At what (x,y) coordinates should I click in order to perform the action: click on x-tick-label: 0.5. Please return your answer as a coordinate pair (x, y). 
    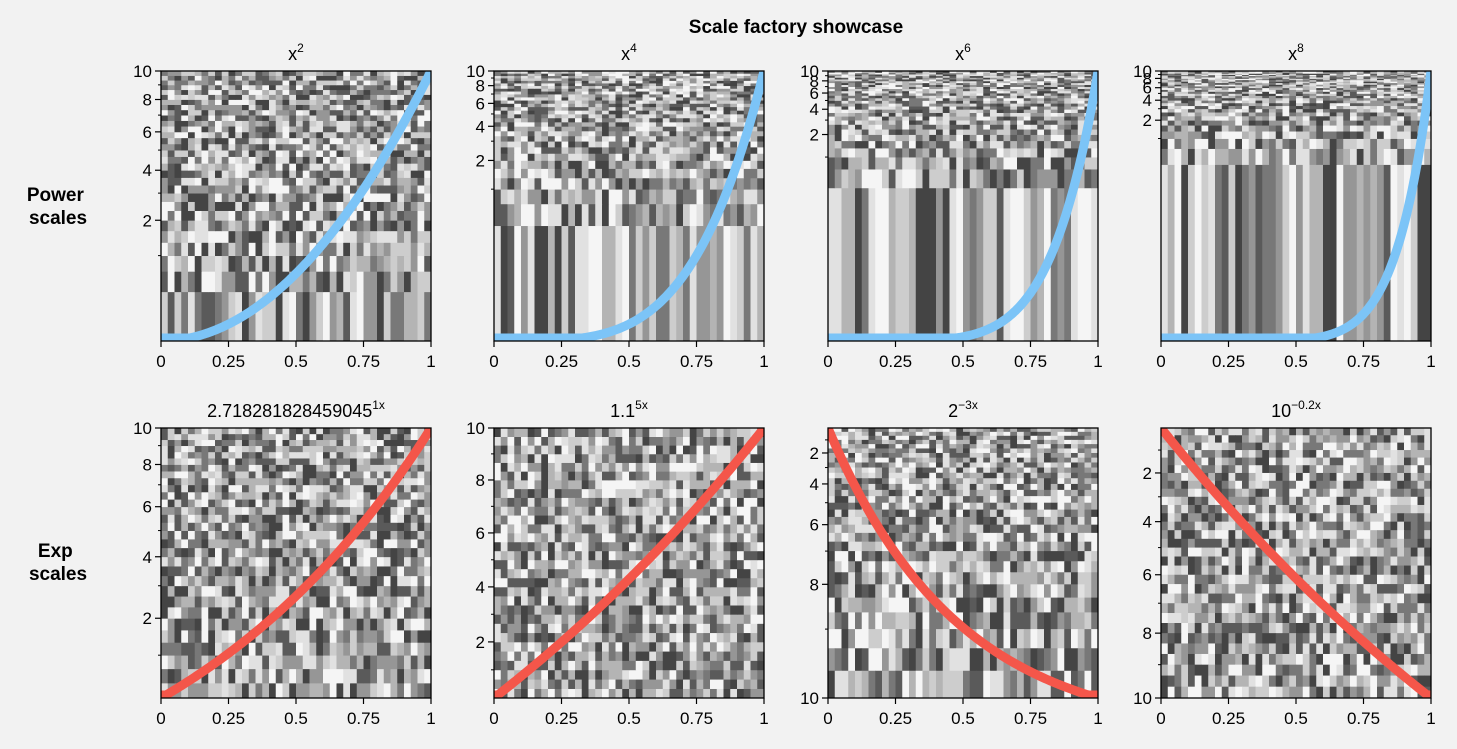
    Looking at the image, I should click on (963, 361).